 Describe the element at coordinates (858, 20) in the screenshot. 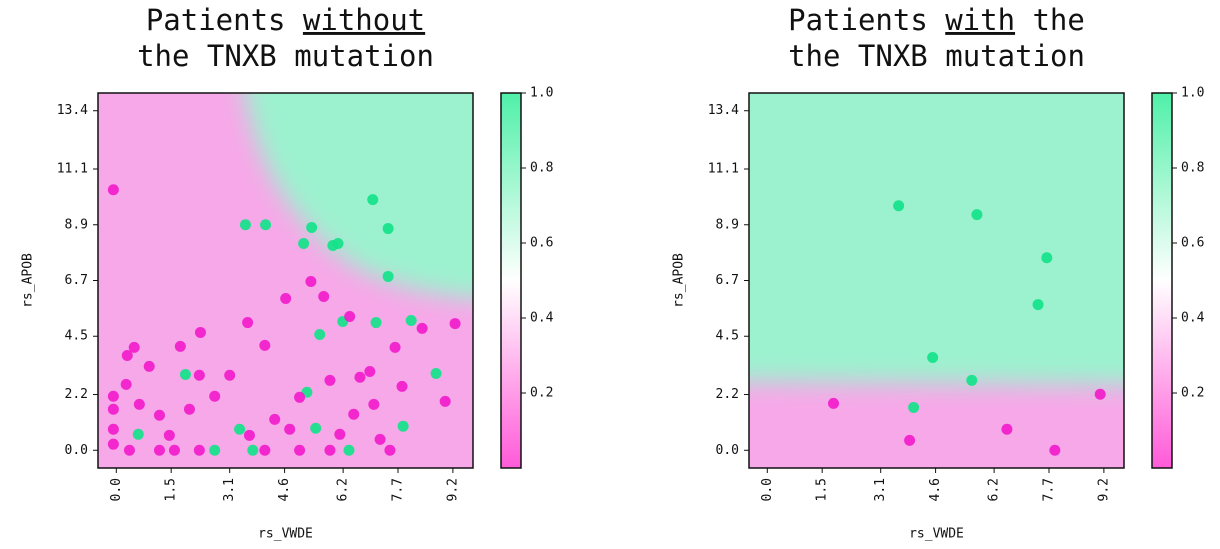

I see `title-word: Patients` at that location.